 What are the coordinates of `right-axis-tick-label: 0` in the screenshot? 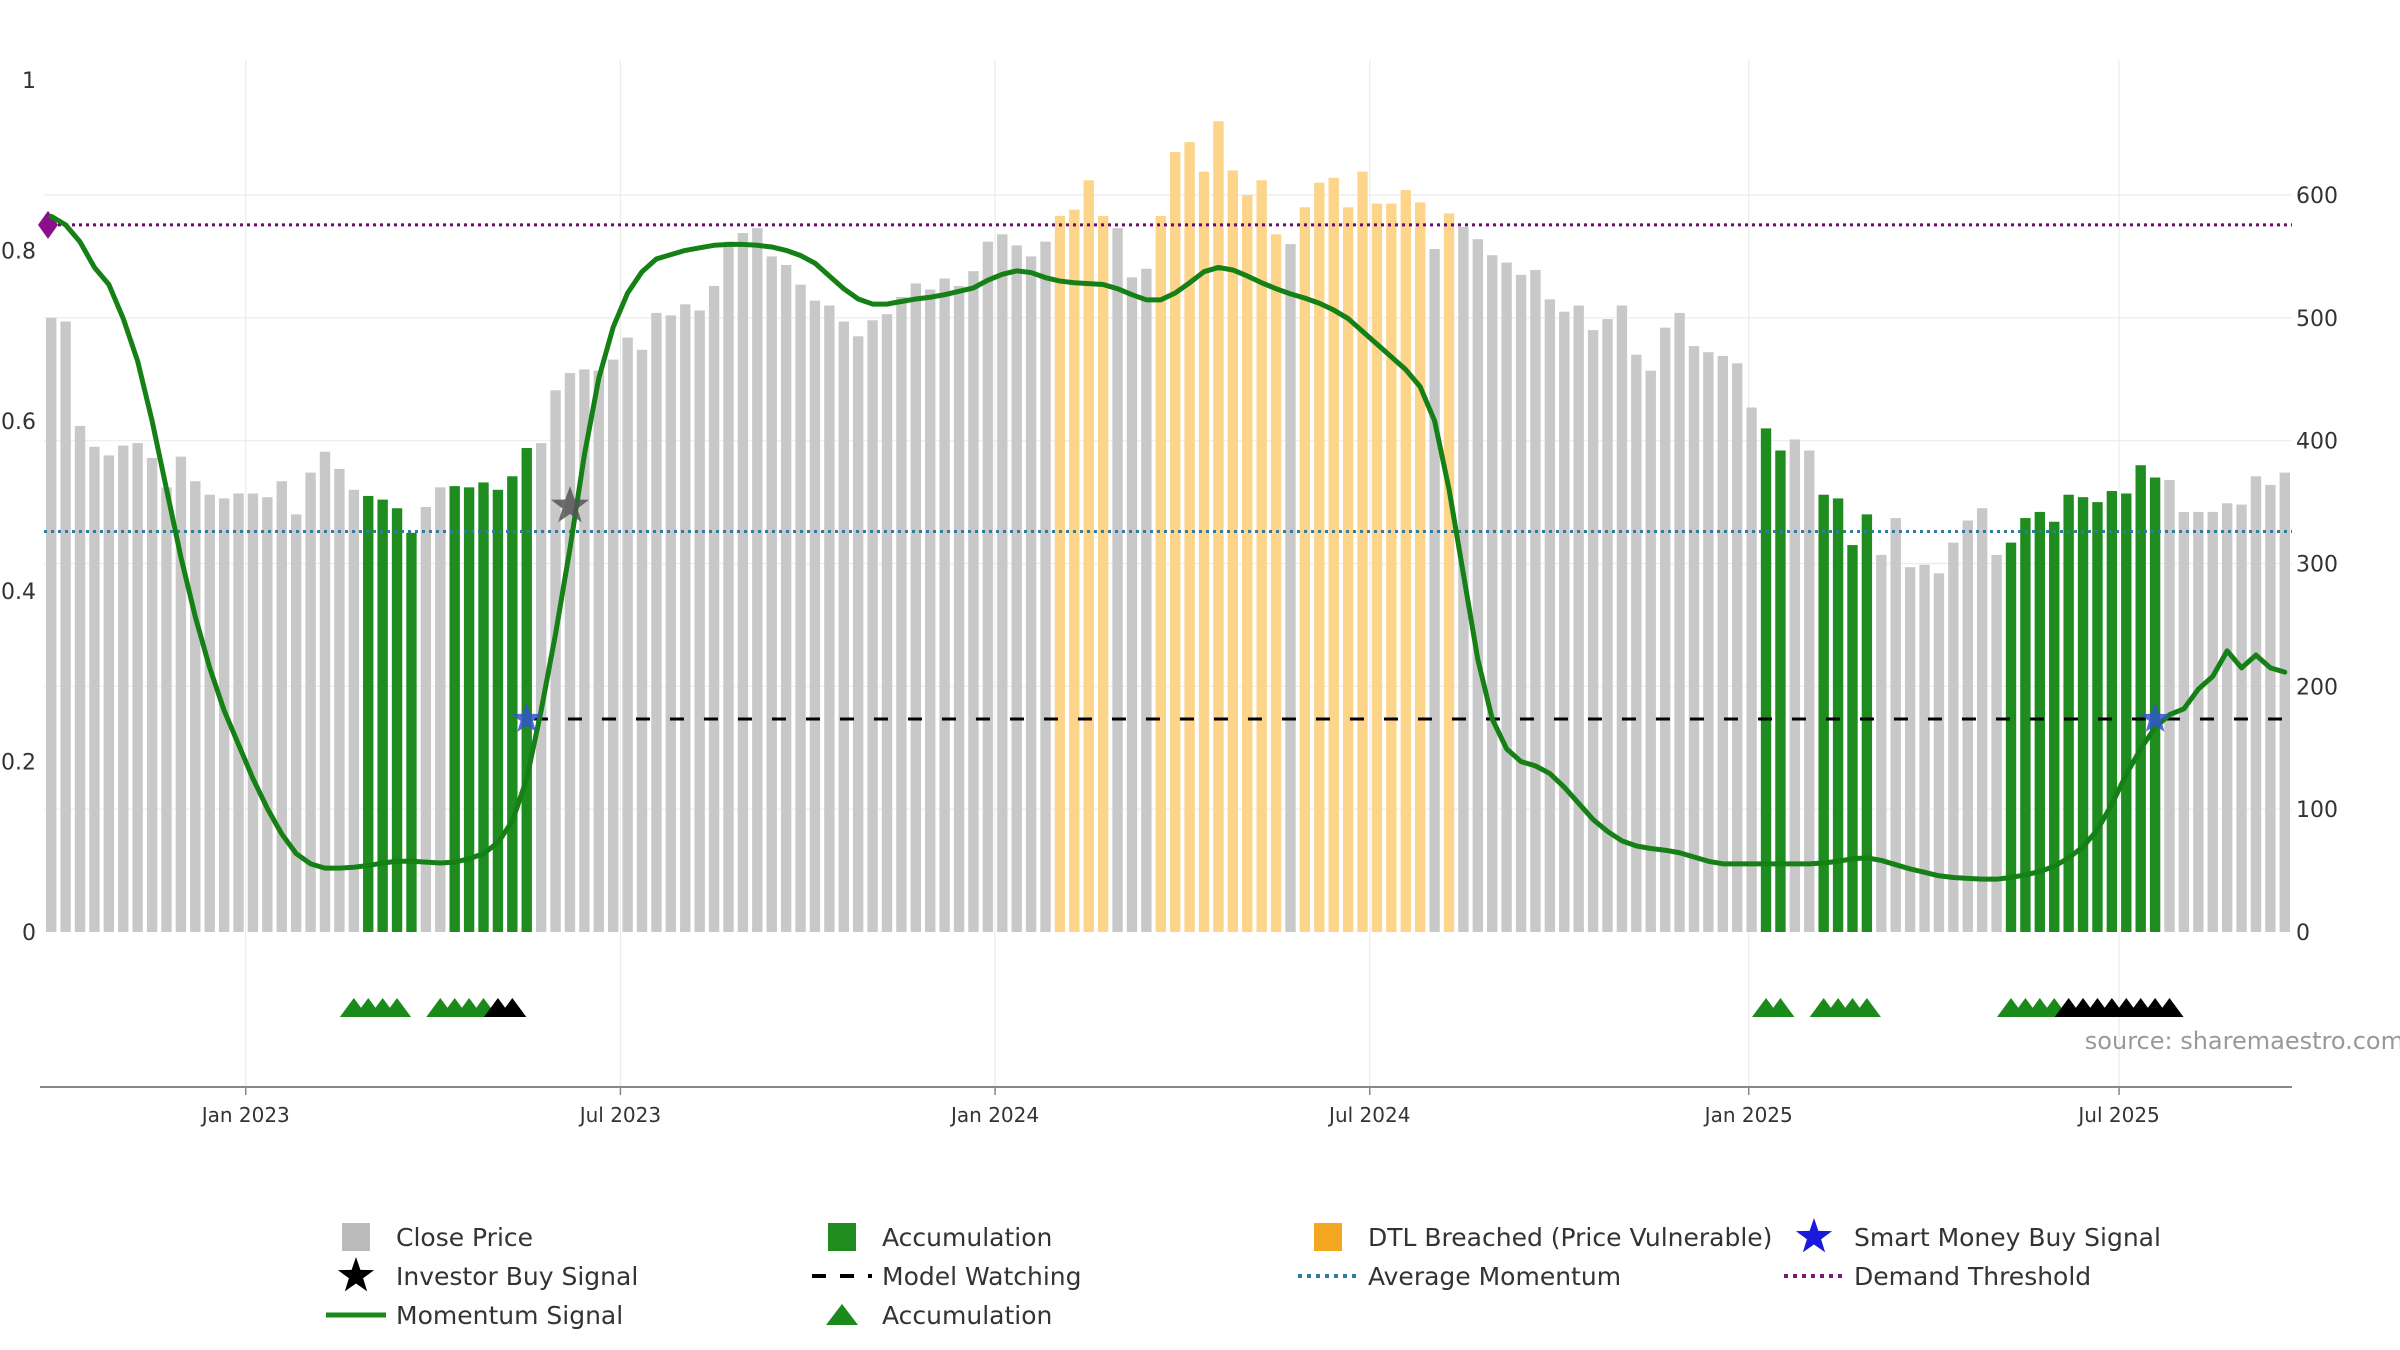 It's located at (2303, 933).